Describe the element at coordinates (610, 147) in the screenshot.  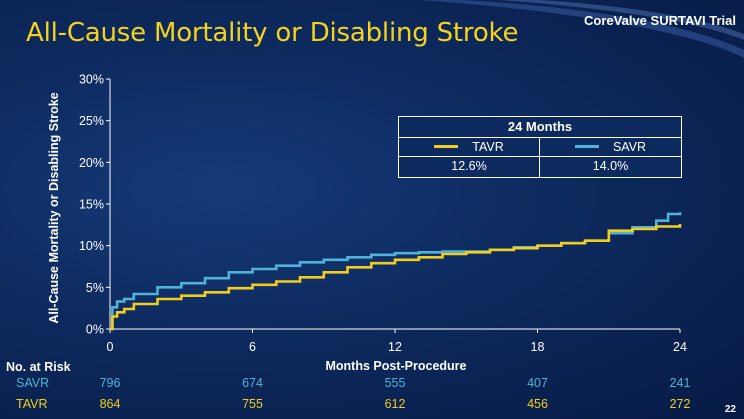
I see `legend-savr-cell: SAVR` at that location.